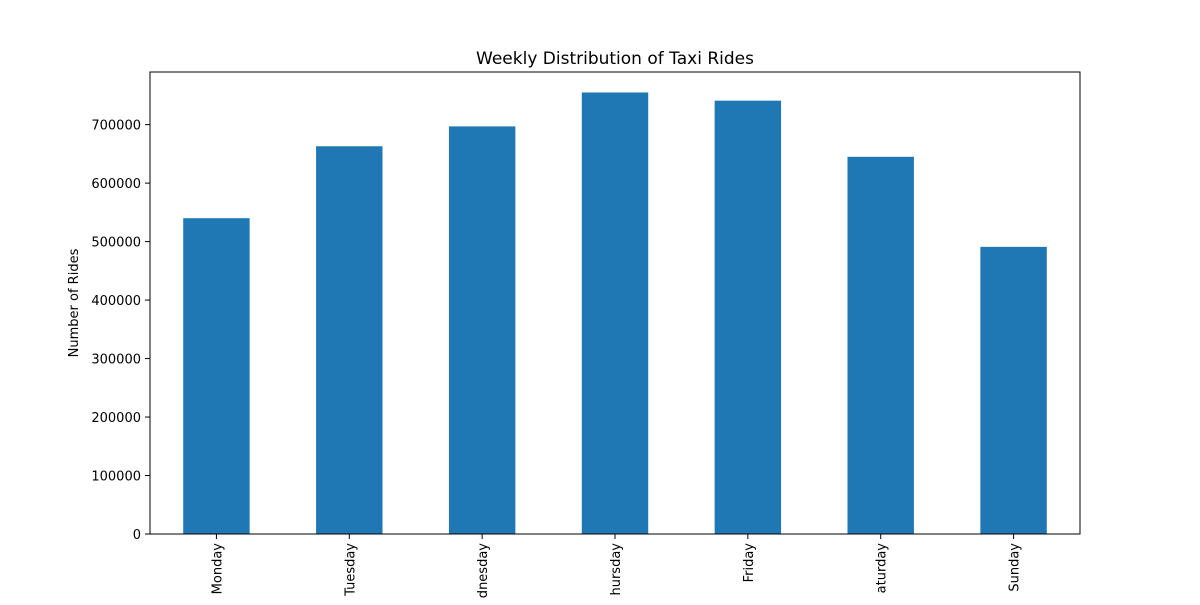 Image resolution: width=1200 pixels, height=605 pixels. Describe the element at coordinates (1013, 390) in the screenshot. I see `bar-sunday` at that location.